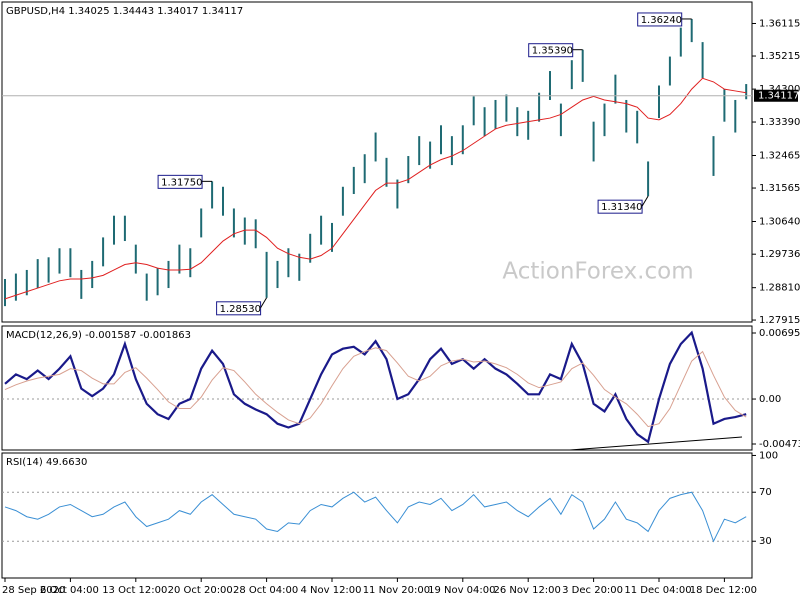 This screenshot has height=600, width=800. Describe the element at coordinates (181, 182) in the screenshot. I see `annotation-label: 1.31750` at that location.